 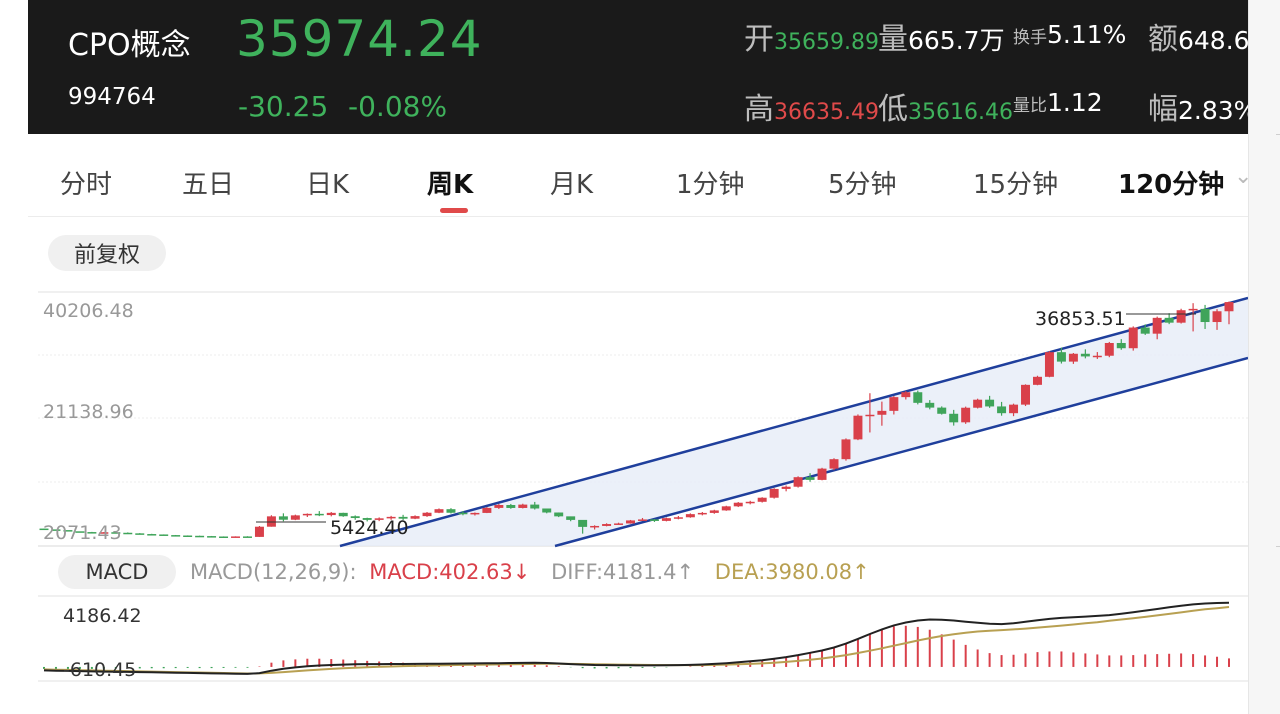 What do you see at coordinates (811, 39) in the screenshot?
I see `stat-open: 开35659.89` at bounding box center [811, 39].